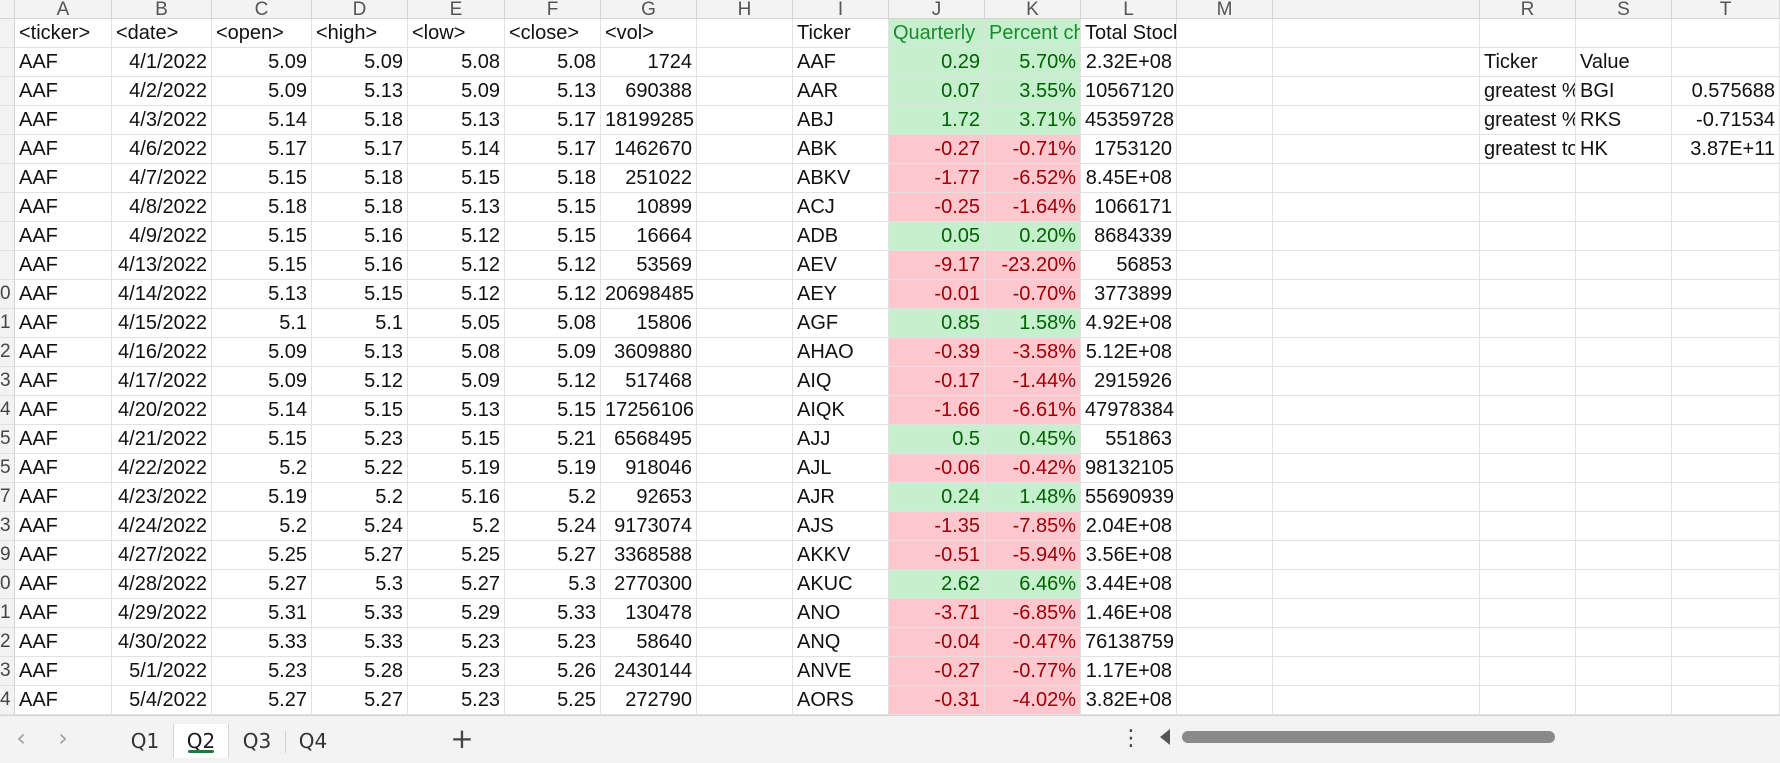 The width and height of the screenshot is (1780, 763). Describe the element at coordinates (937, 120) in the screenshot. I see `cell-j: 1.72` at that location.